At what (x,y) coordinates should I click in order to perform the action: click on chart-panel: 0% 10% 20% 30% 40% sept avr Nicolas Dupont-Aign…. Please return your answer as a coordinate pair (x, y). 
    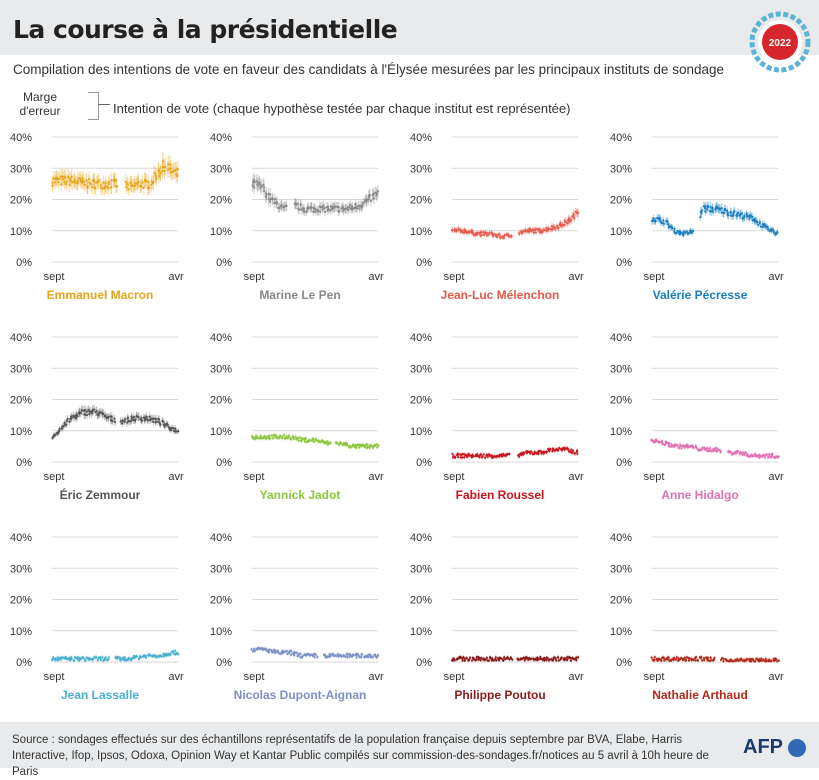
    Looking at the image, I should click on (300, 622).